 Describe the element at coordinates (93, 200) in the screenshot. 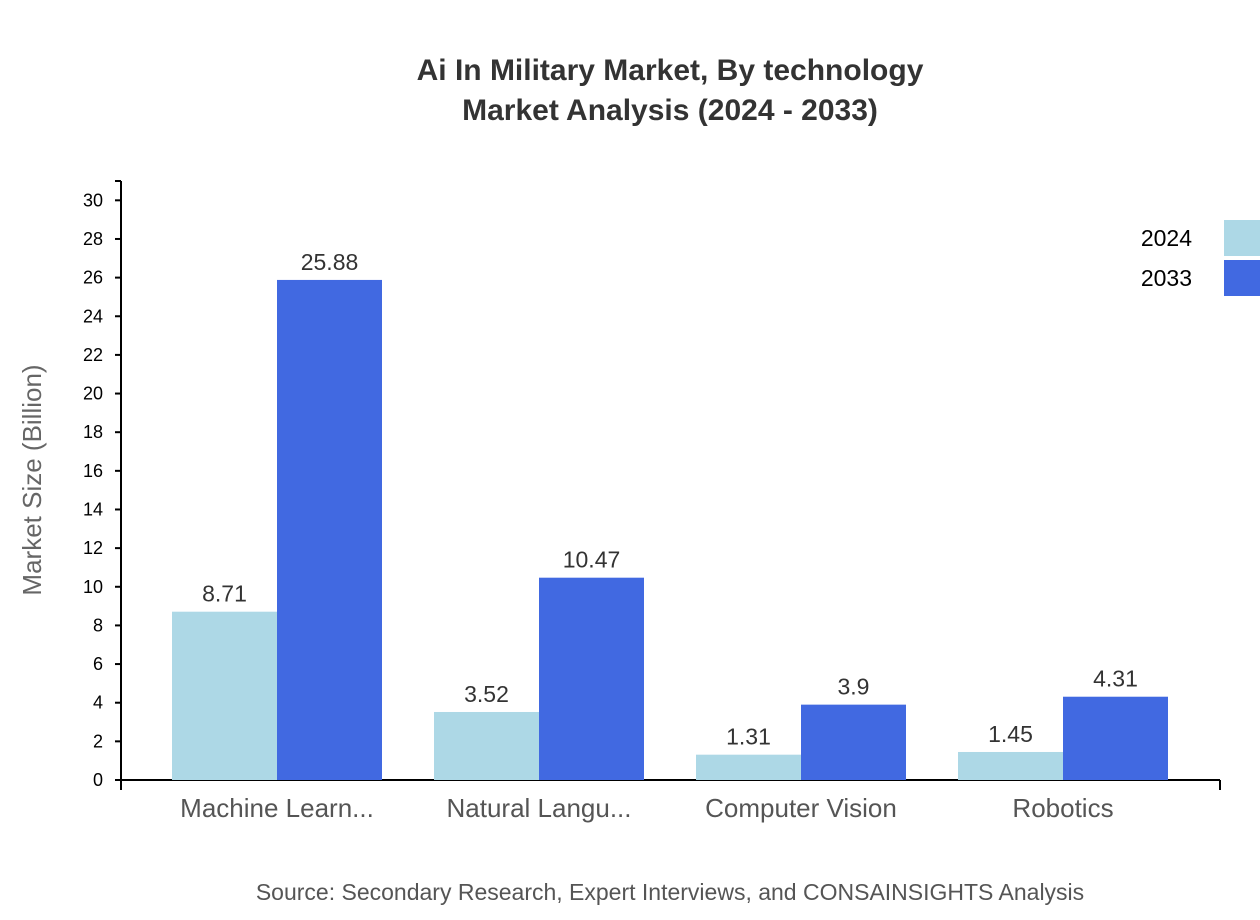

I see `y-tick-label: 30` at that location.